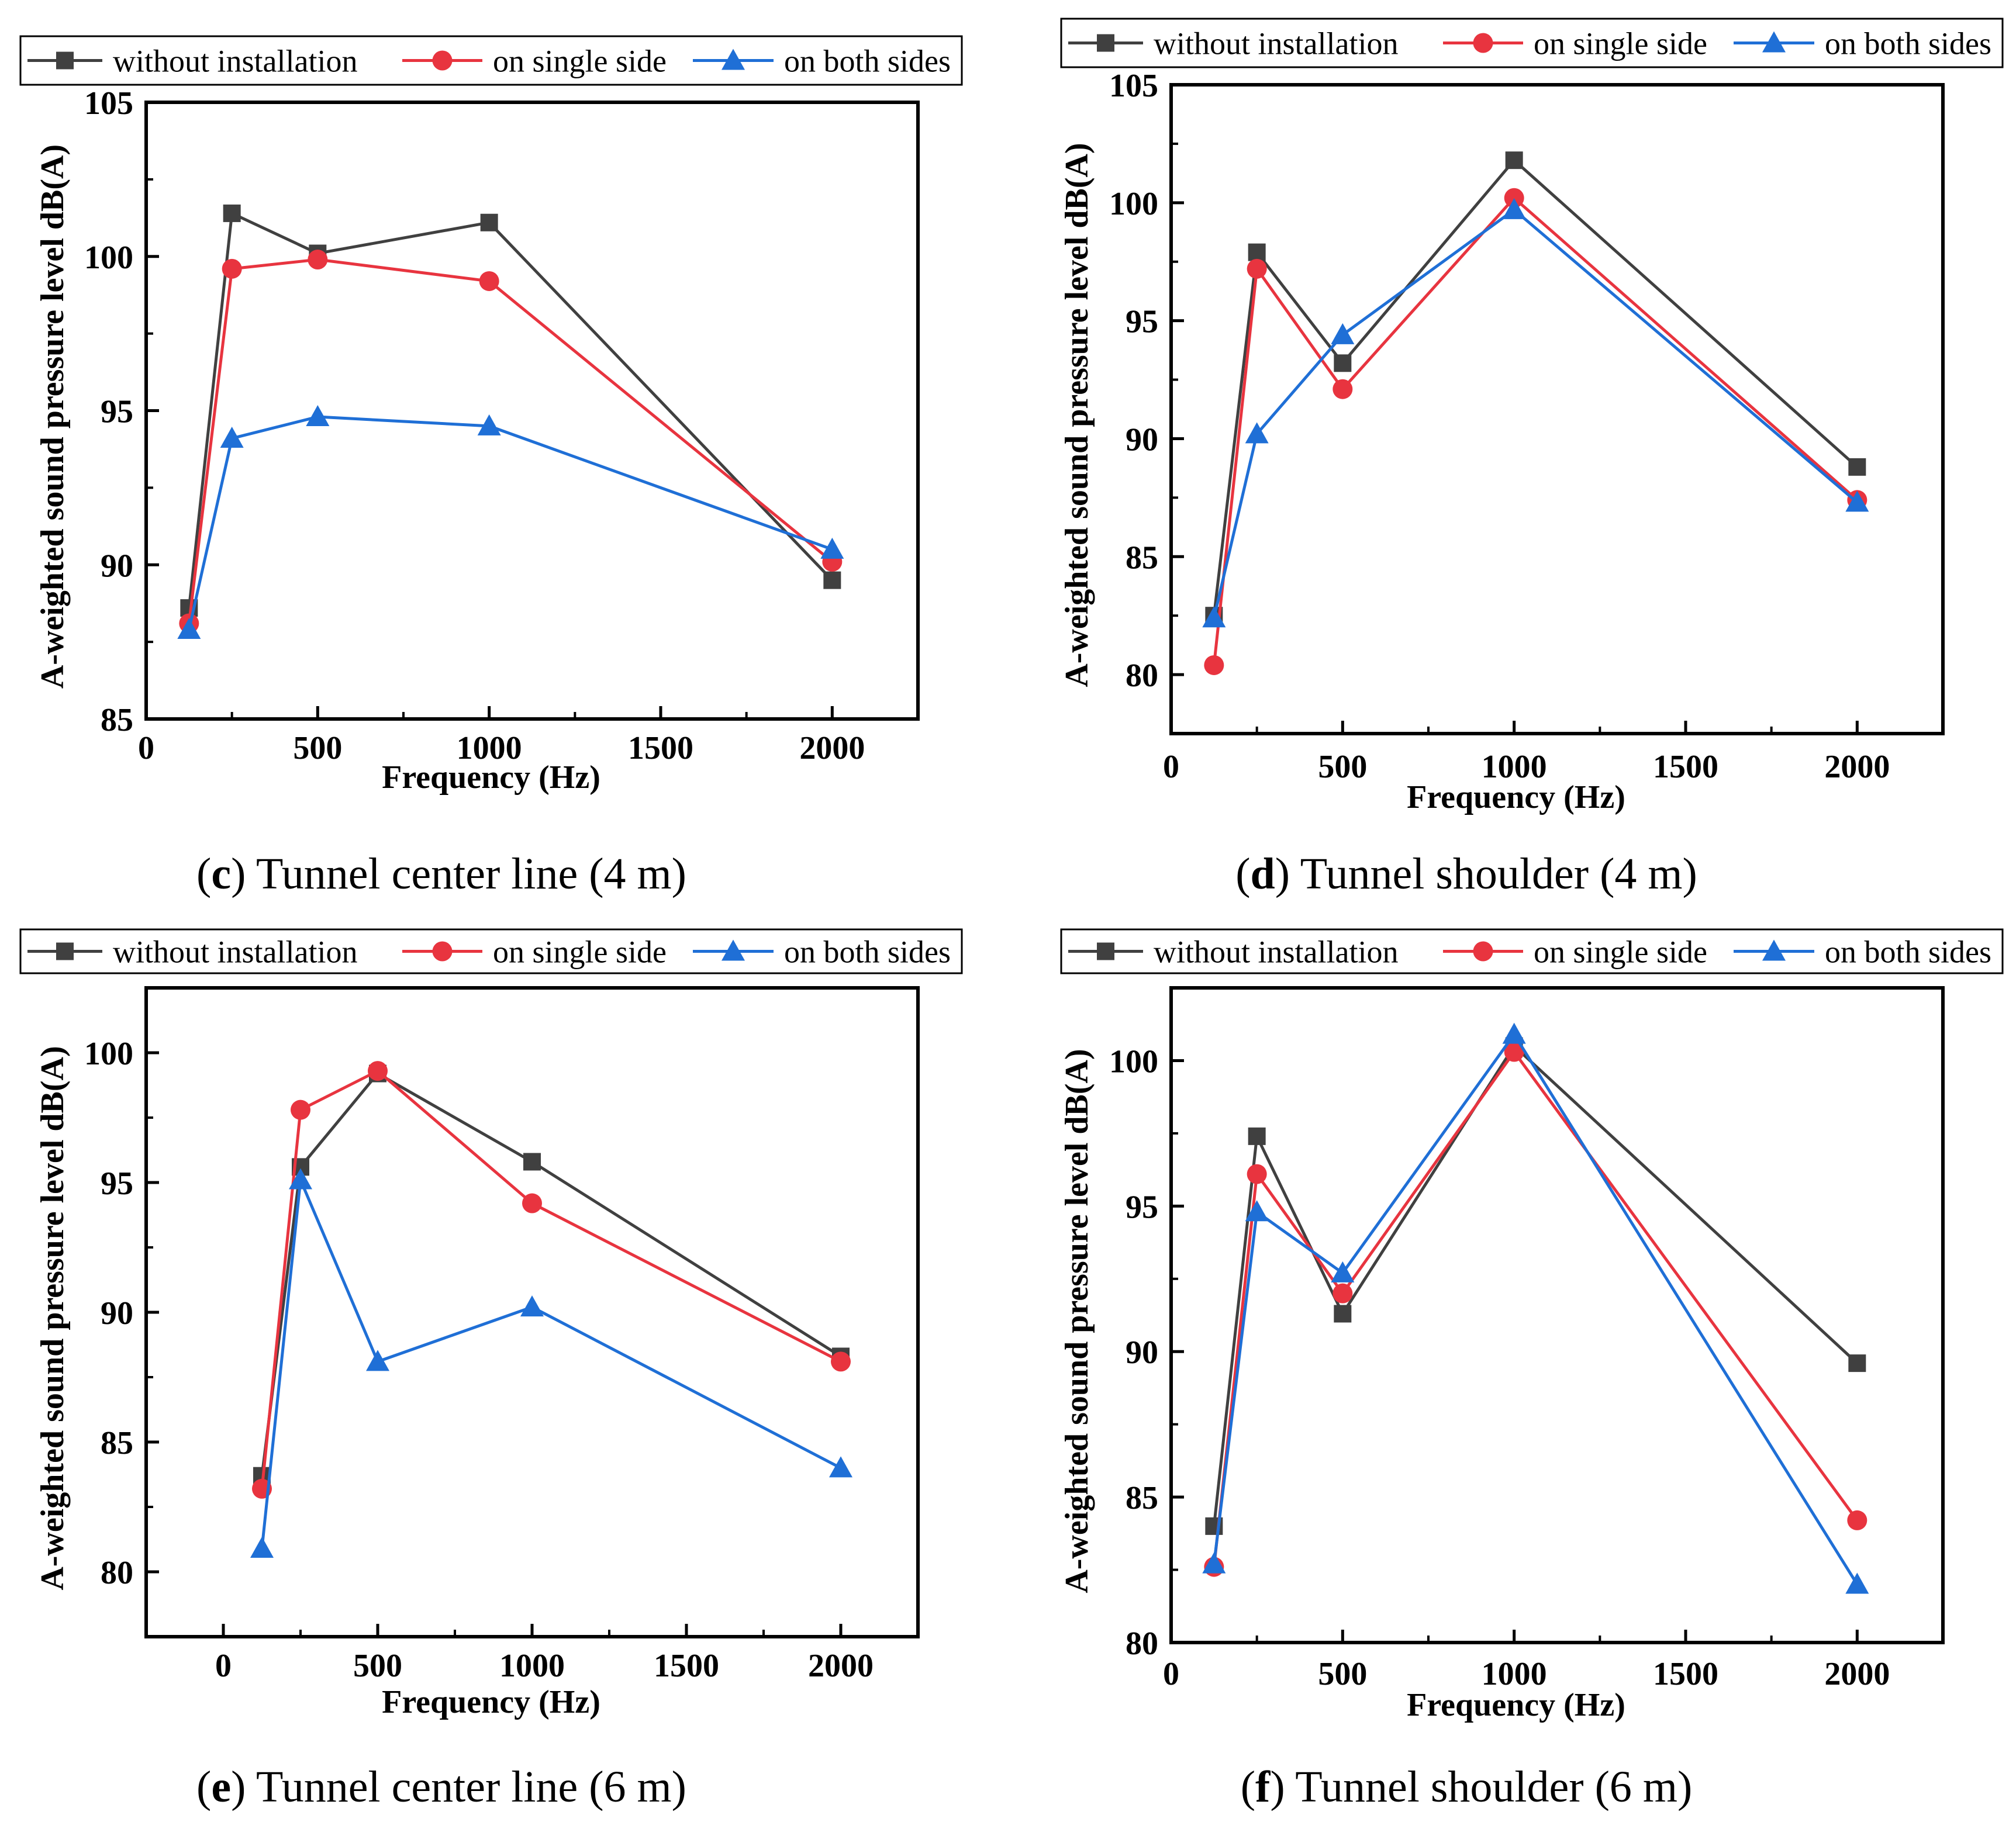  I want to click on y-tick-label: 105, so click(108, 104).